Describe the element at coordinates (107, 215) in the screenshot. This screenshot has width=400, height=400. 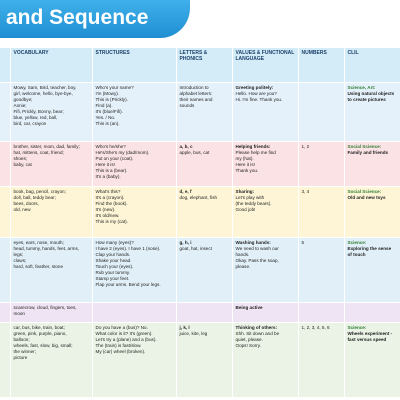
I see `cell-line: It's old/new.` at that location.